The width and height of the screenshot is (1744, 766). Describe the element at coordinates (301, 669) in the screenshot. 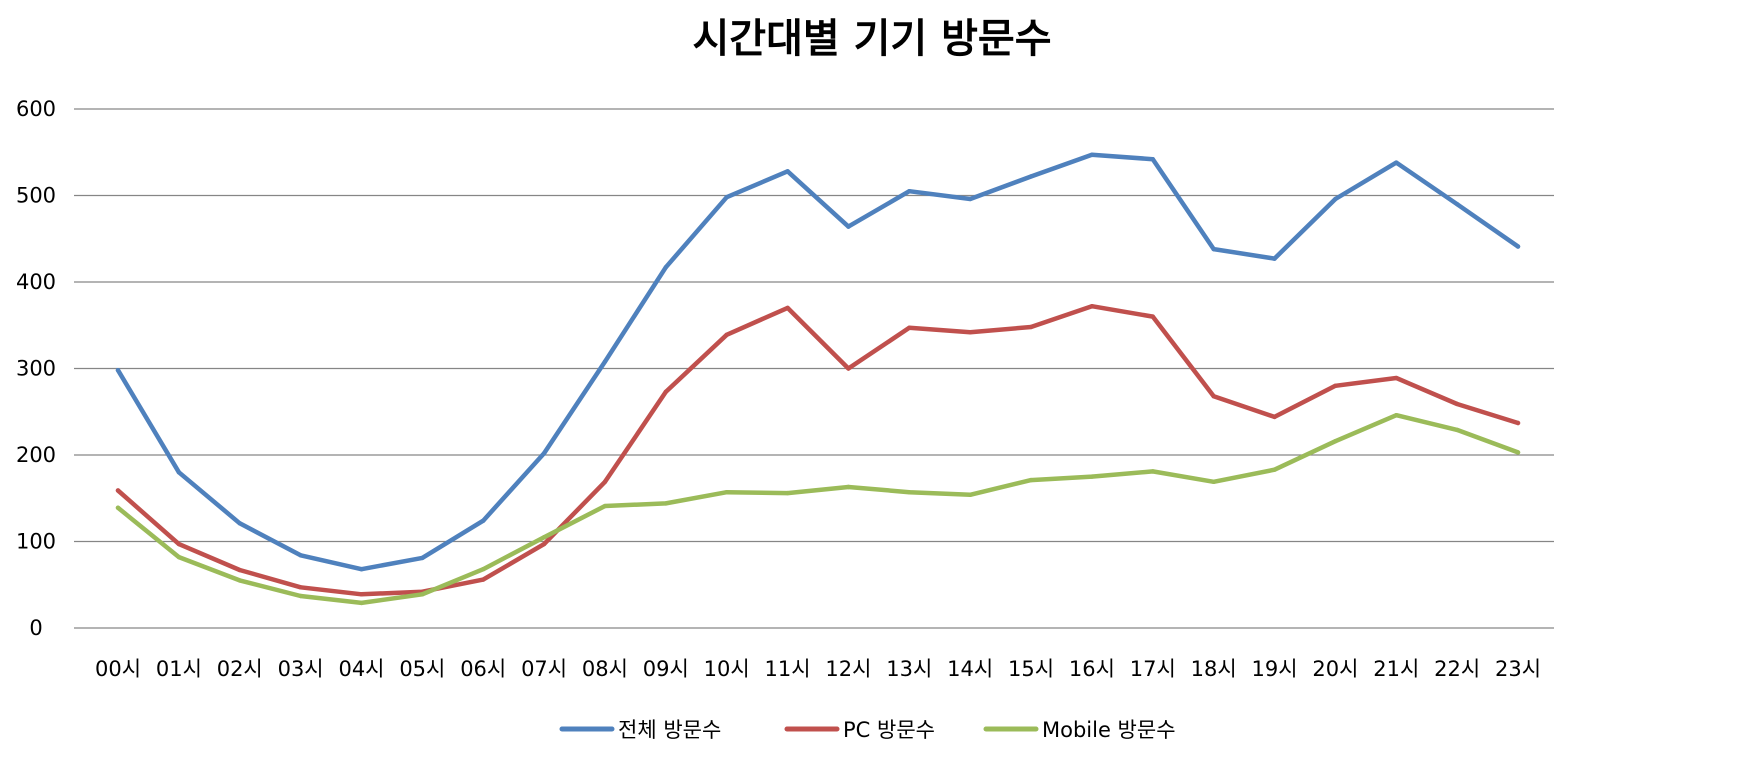

I see `x-tick-label: 03시` at that location.